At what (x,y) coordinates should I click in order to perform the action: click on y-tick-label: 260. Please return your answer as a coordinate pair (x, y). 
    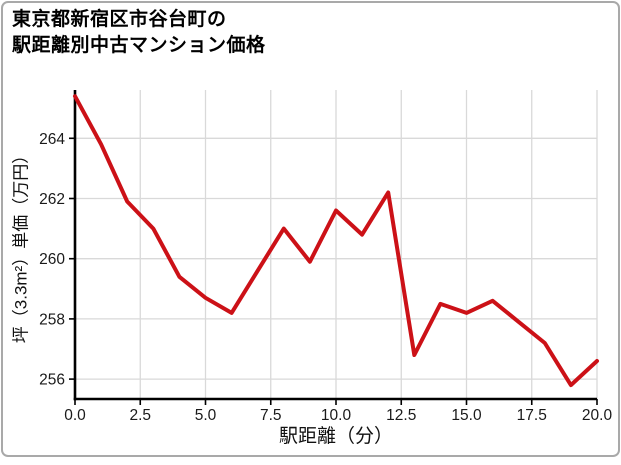
    Looking at the image, I should click on (52, 259).